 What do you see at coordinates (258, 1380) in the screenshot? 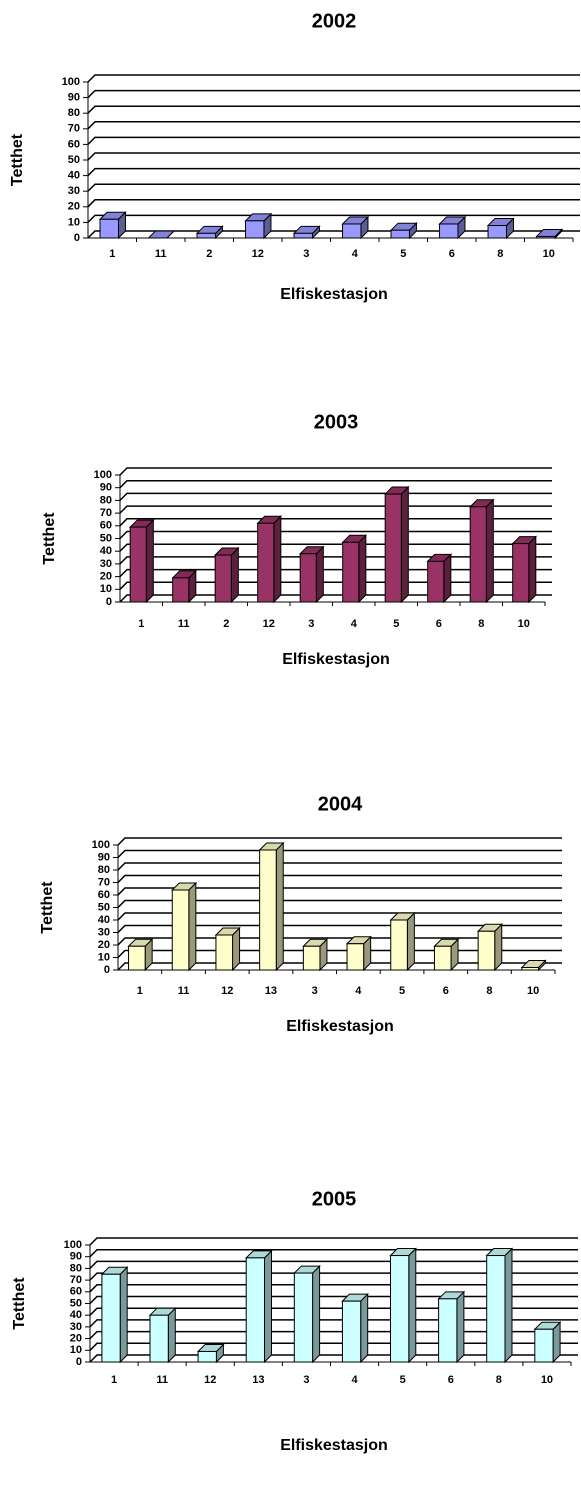
I see `x-tick-label: 13` at bounding box center [258, 1380].